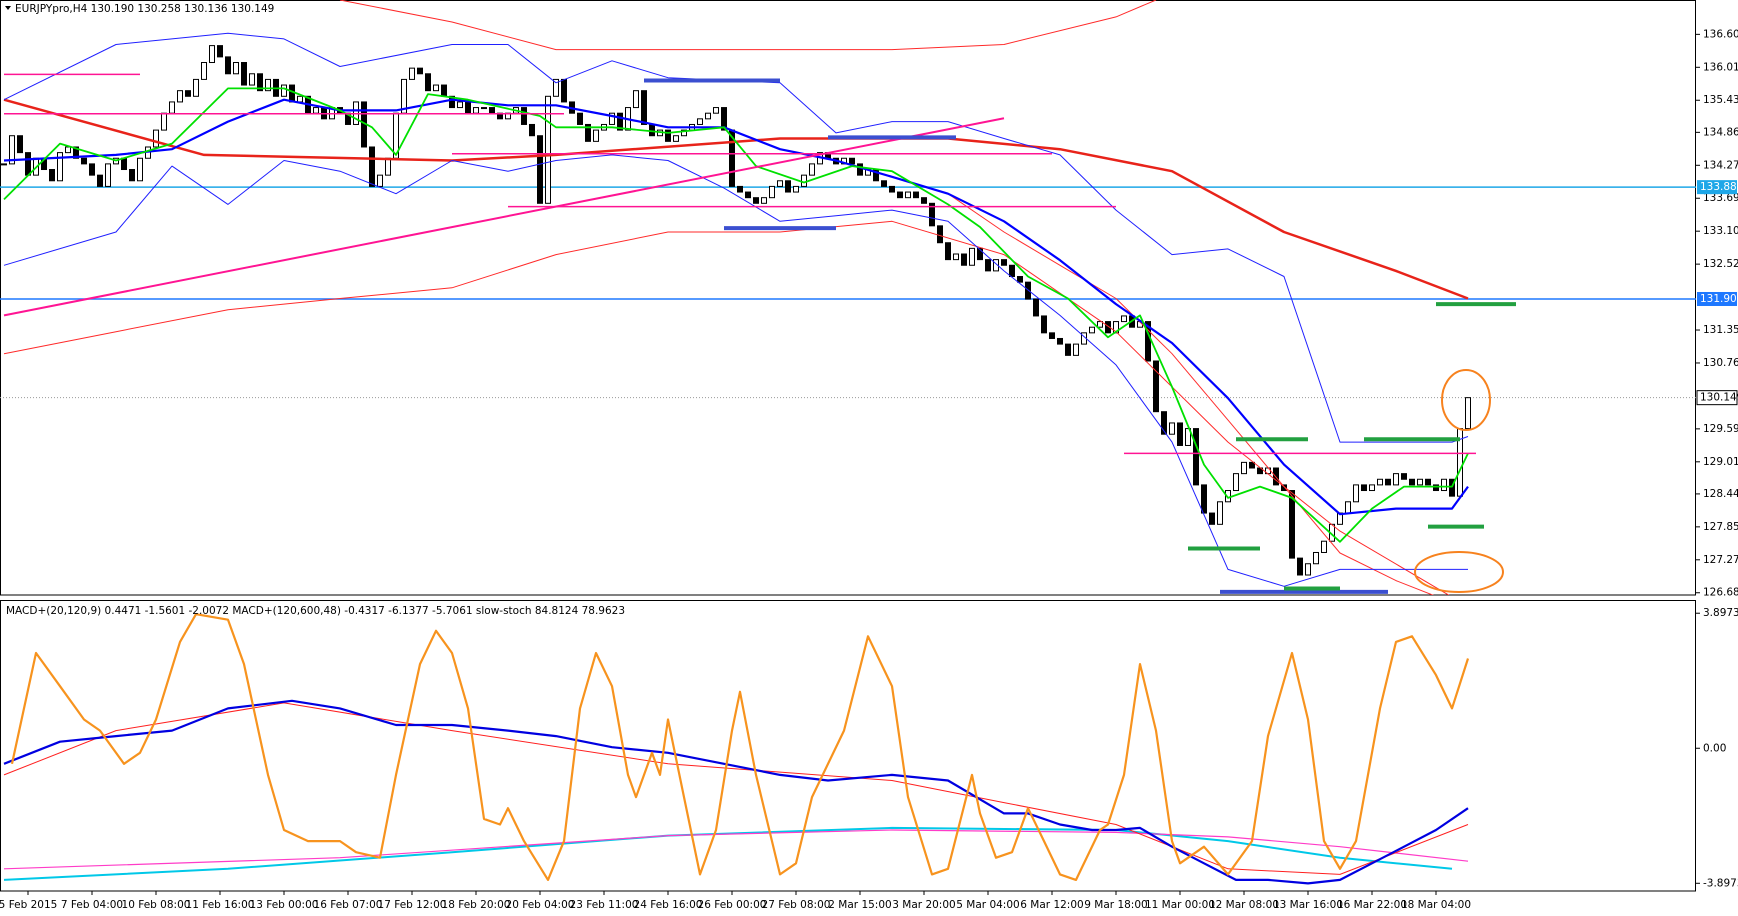 The height and width of the screenshot is (916, 1738). I want to click on x-tick-label: 17 Feb 12:00, so click(412, 905).